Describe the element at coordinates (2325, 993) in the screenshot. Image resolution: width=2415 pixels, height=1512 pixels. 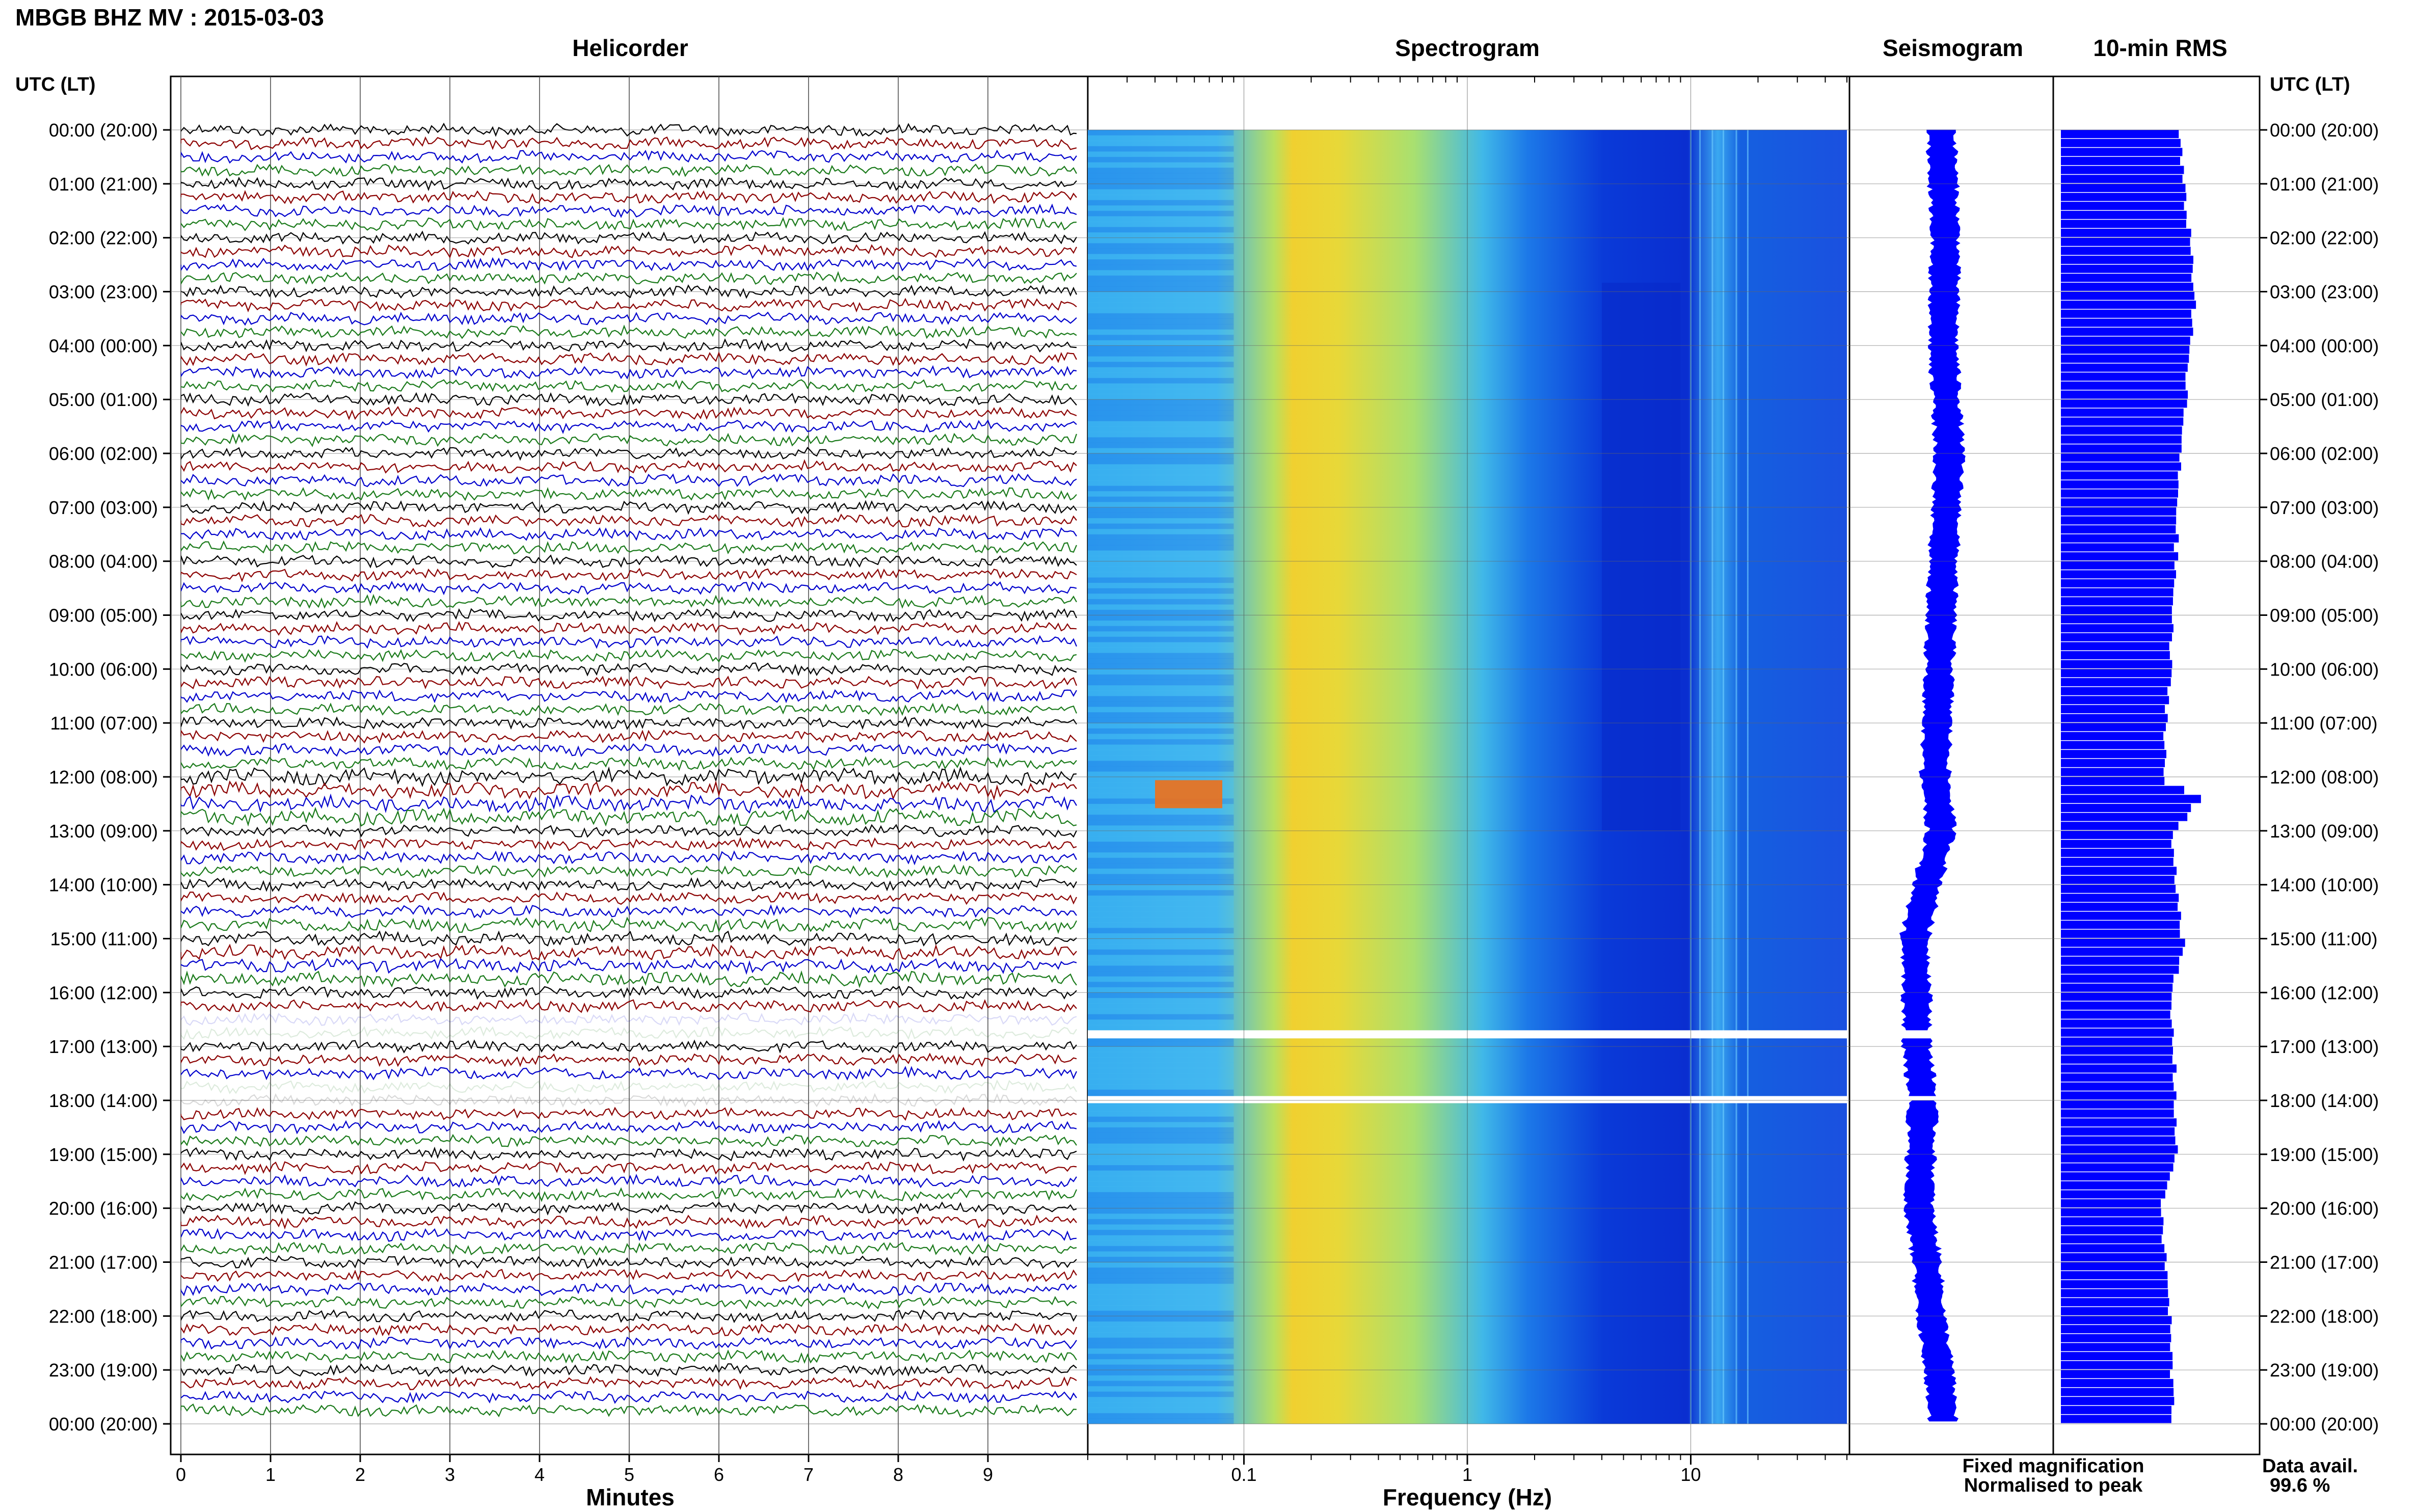
I see `hour-label-right: 16:00 (12:00)` at that location.